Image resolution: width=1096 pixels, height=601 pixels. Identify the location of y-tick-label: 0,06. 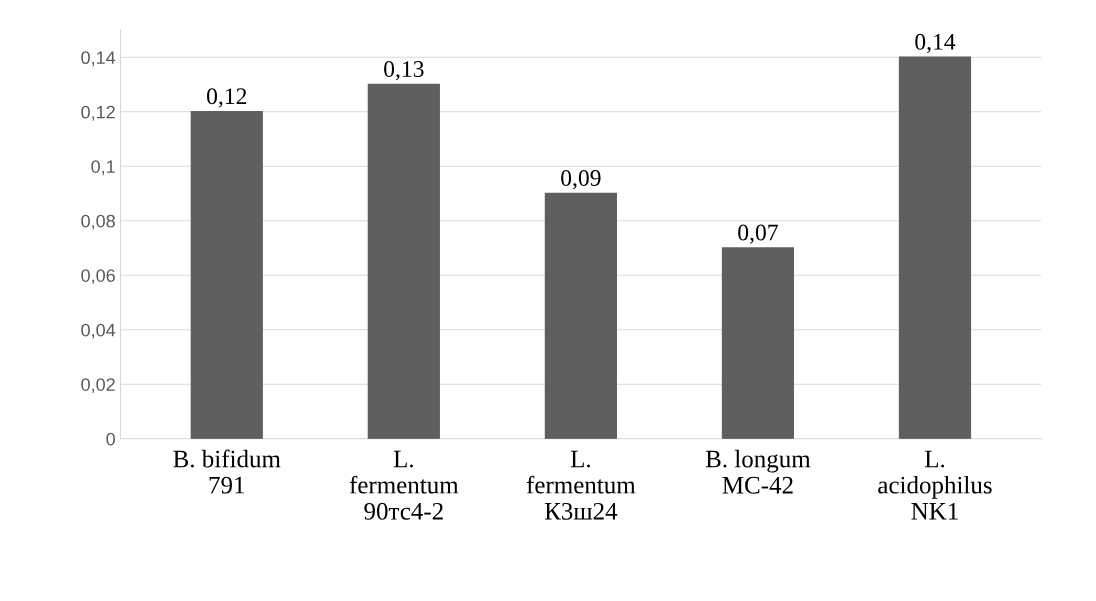
(98, 277).